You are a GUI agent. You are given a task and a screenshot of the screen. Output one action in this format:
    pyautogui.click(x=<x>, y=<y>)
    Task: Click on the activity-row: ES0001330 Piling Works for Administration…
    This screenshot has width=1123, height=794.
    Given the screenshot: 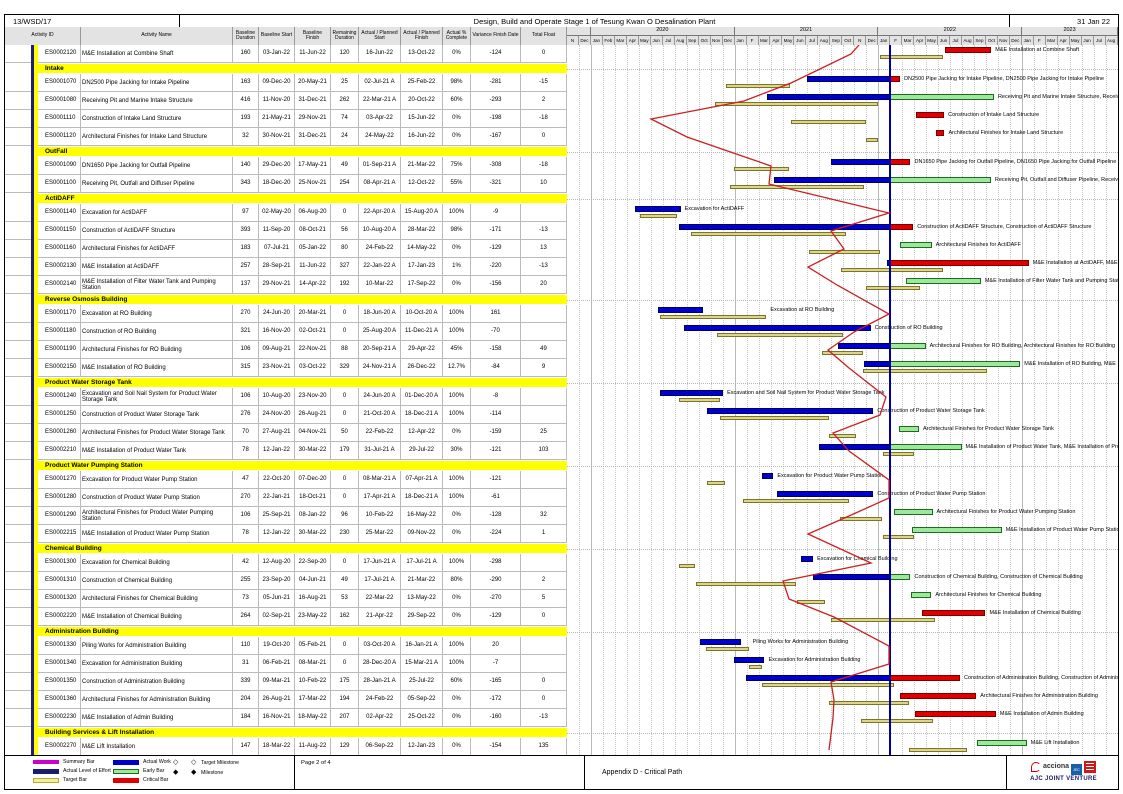 What is the action you would take?
    pyautogui.click(x=286, y=646)
    